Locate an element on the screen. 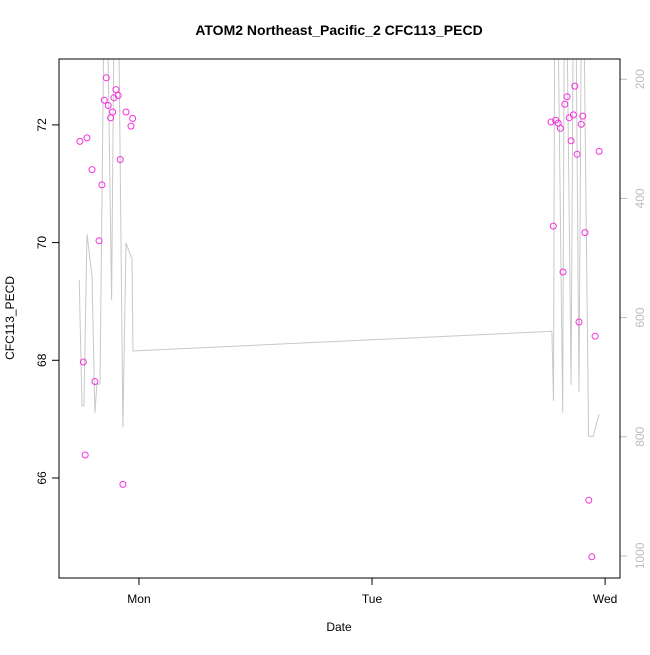  y-tick-label: 66 is located at coordinates (42, 478).